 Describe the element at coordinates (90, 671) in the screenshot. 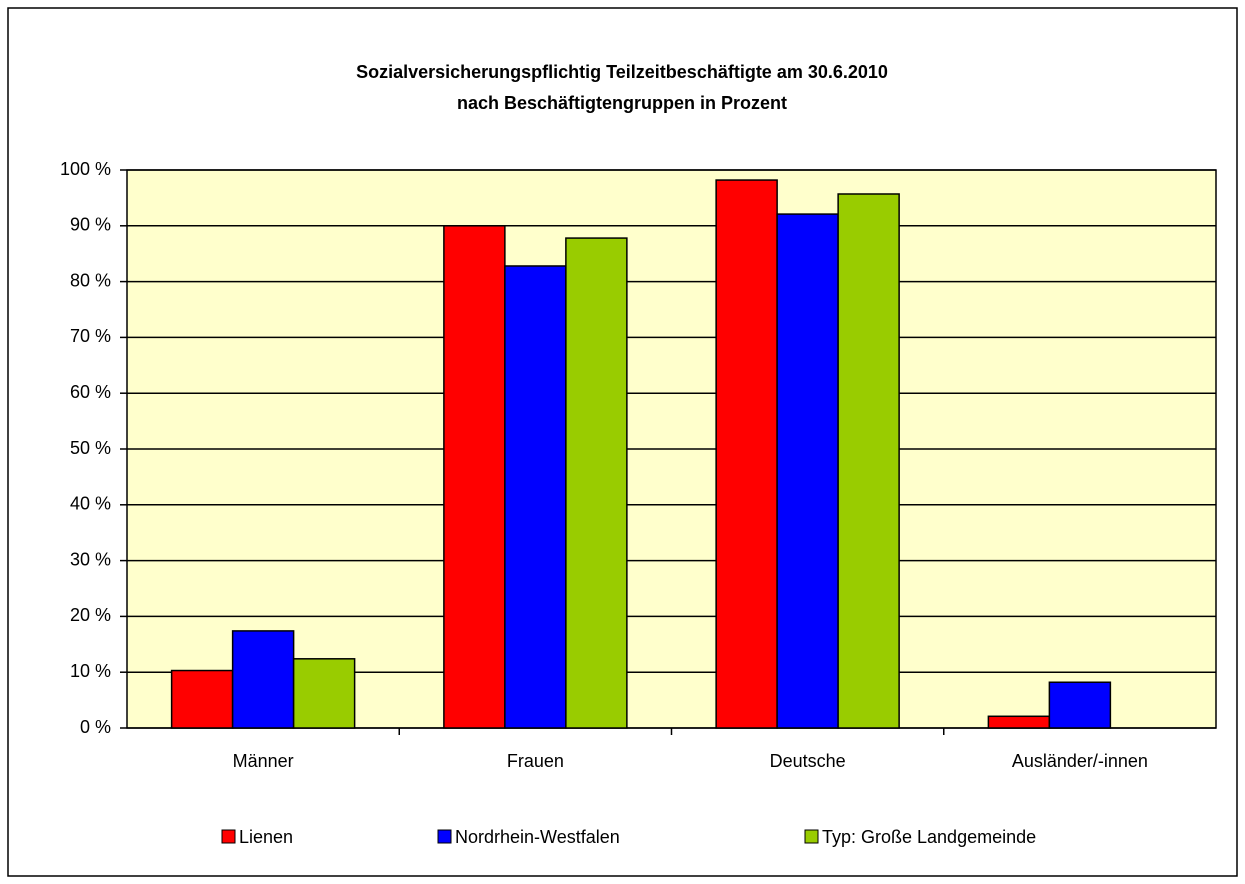

I see `y-tick-label: 10 %` at that location.